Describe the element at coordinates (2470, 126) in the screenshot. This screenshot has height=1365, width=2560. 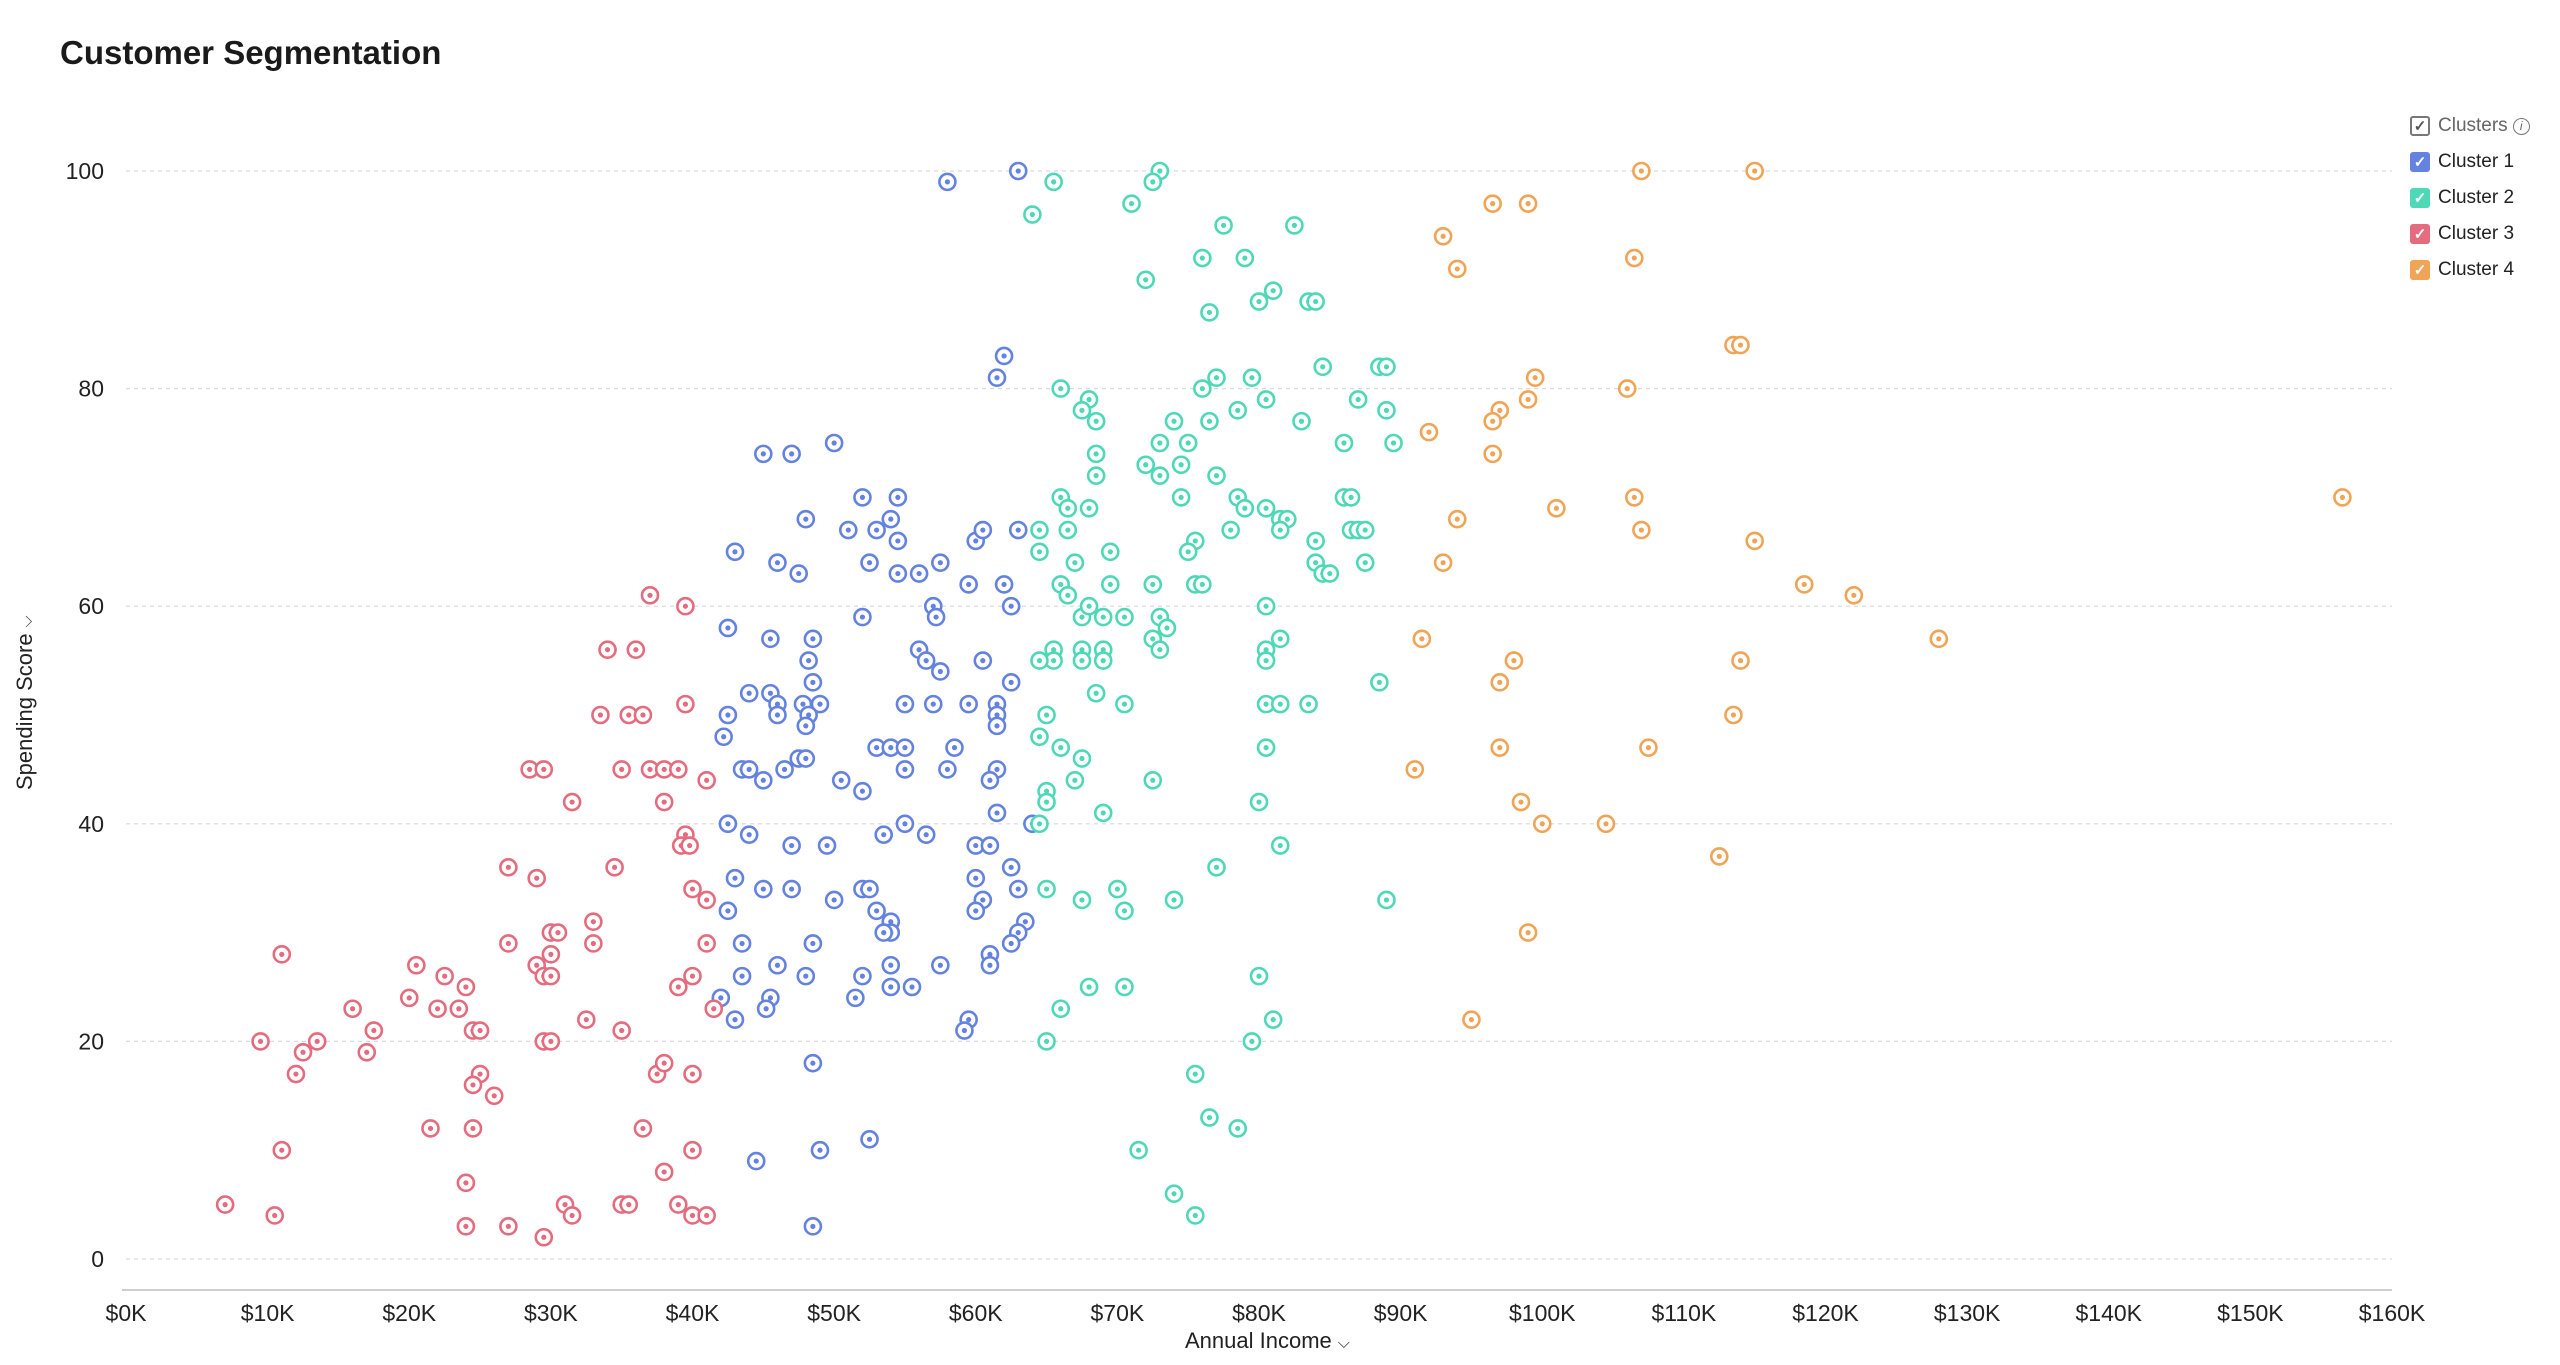
I see `legend-header-clusters: ✓ Clusters i` at that location.